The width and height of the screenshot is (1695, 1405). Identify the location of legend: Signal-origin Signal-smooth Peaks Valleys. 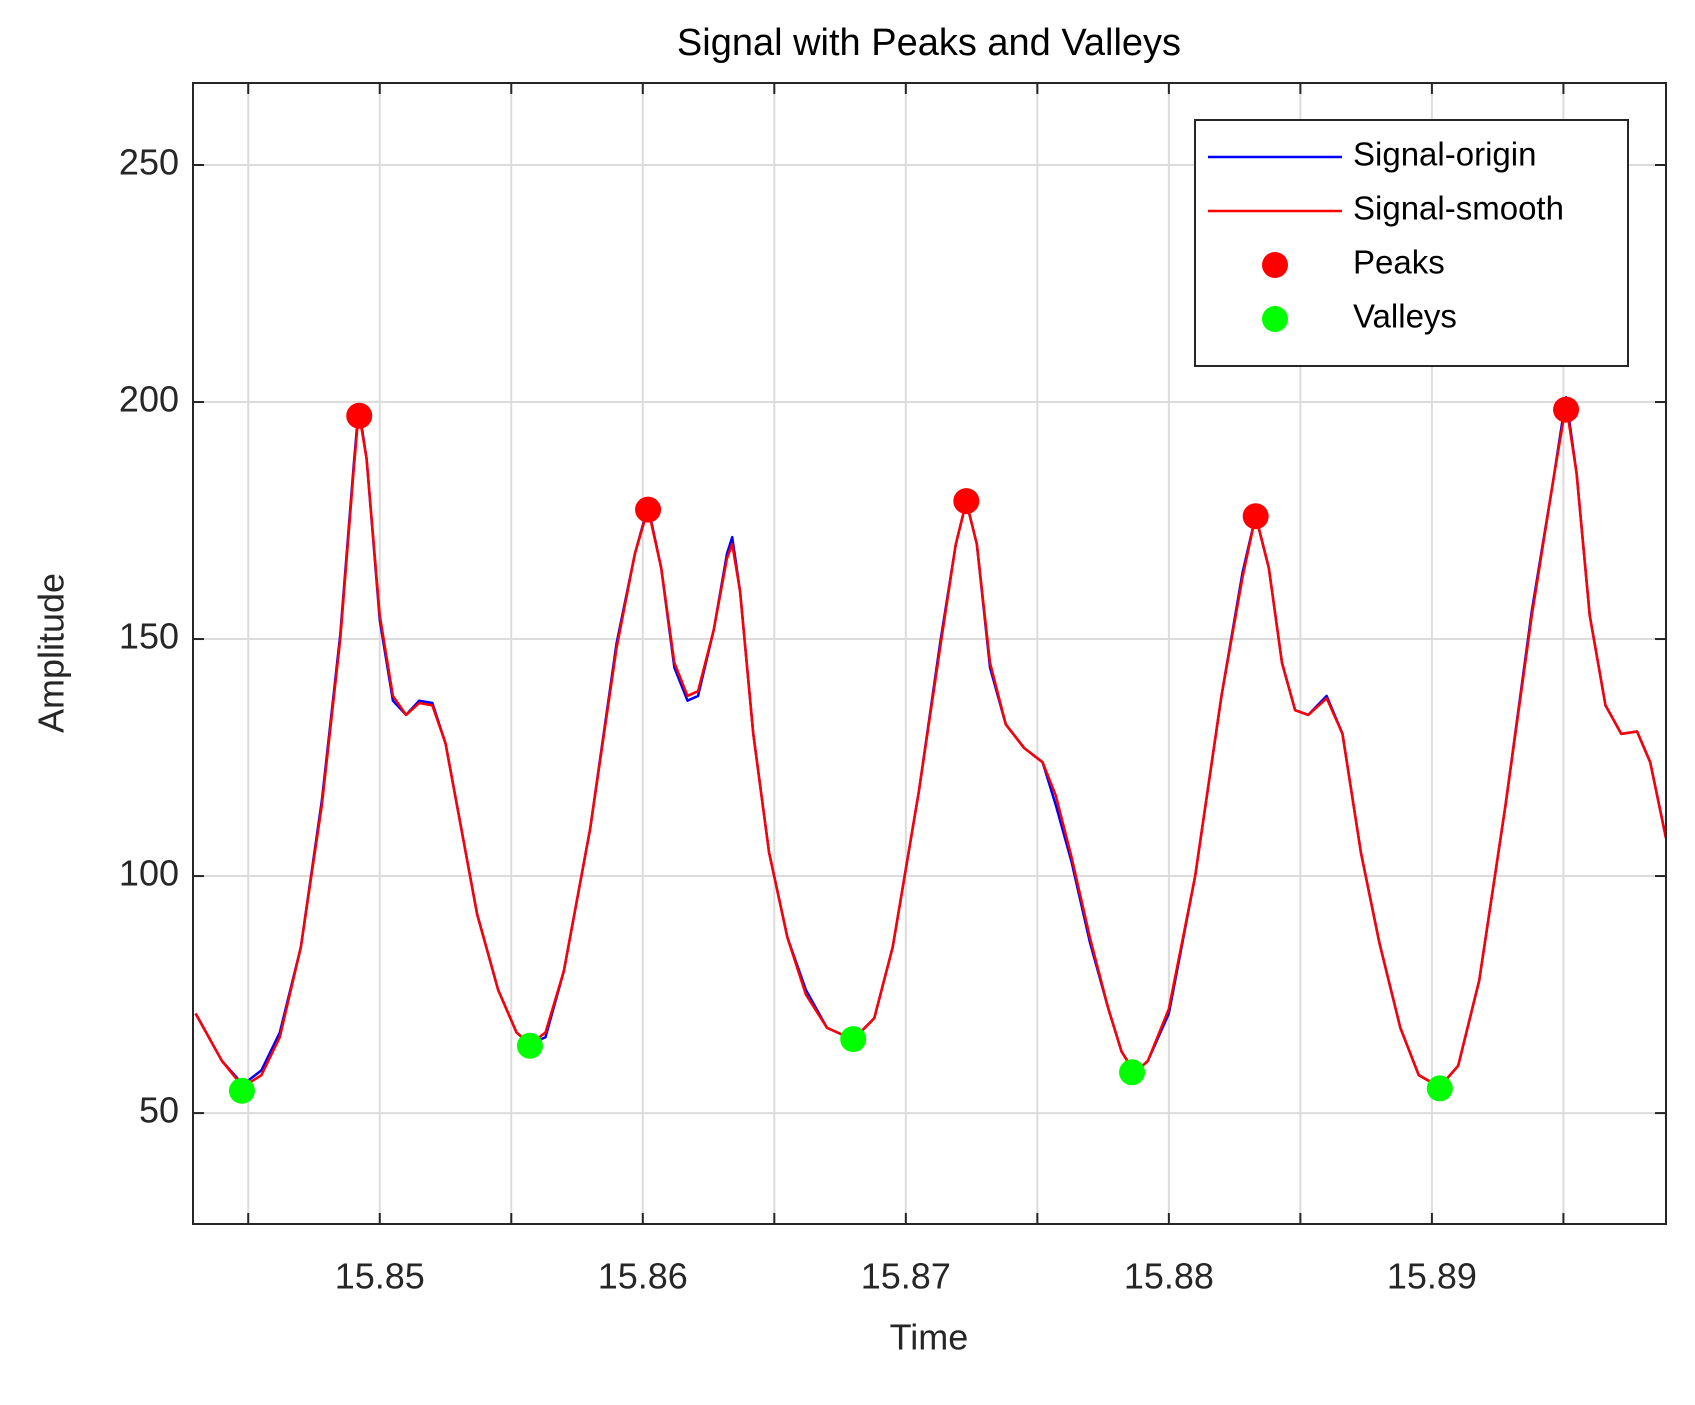
(1411, 243).